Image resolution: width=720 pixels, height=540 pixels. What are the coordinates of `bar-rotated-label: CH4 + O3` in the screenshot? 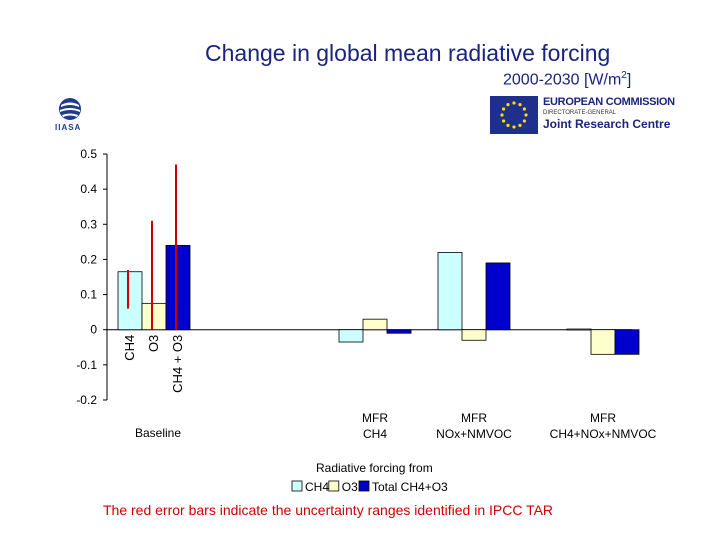 It's located at (177, 364).